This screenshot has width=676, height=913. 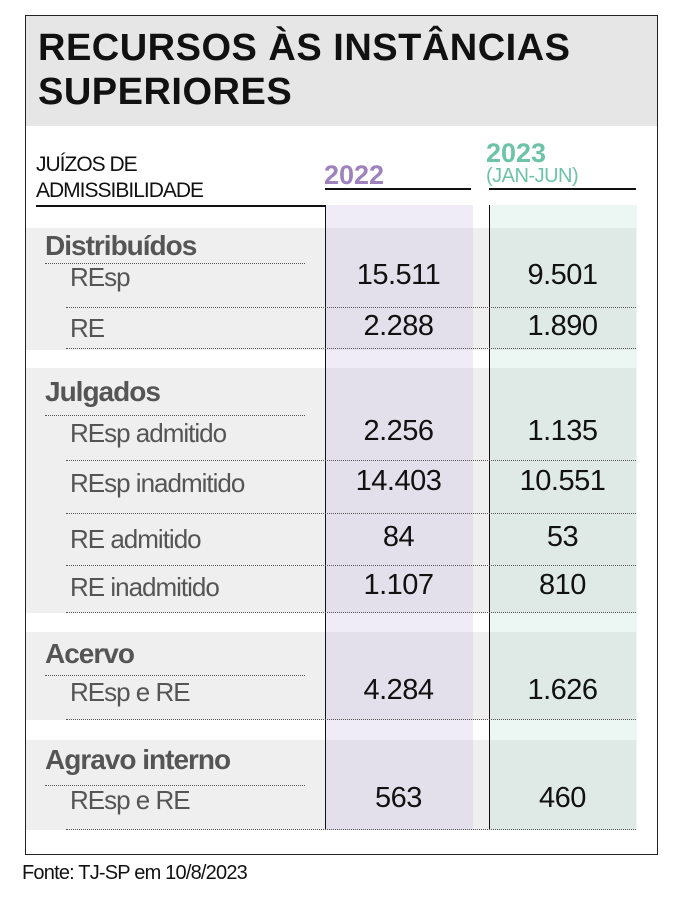 What do you see at coordinates (562, 690) in the screenshot?
I see `value-2023: 1.626` at bounding box center [562, 690].